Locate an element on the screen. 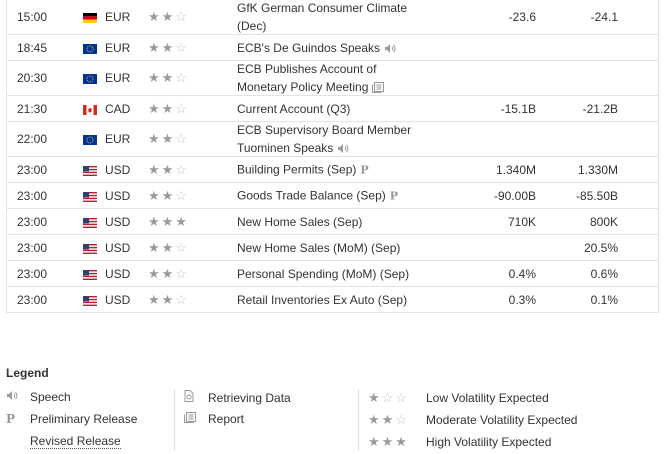 The width and height of the screenshot is (664, 454). event-name: ECB's De Guindos Speaks is located at coordinates (342, 48).